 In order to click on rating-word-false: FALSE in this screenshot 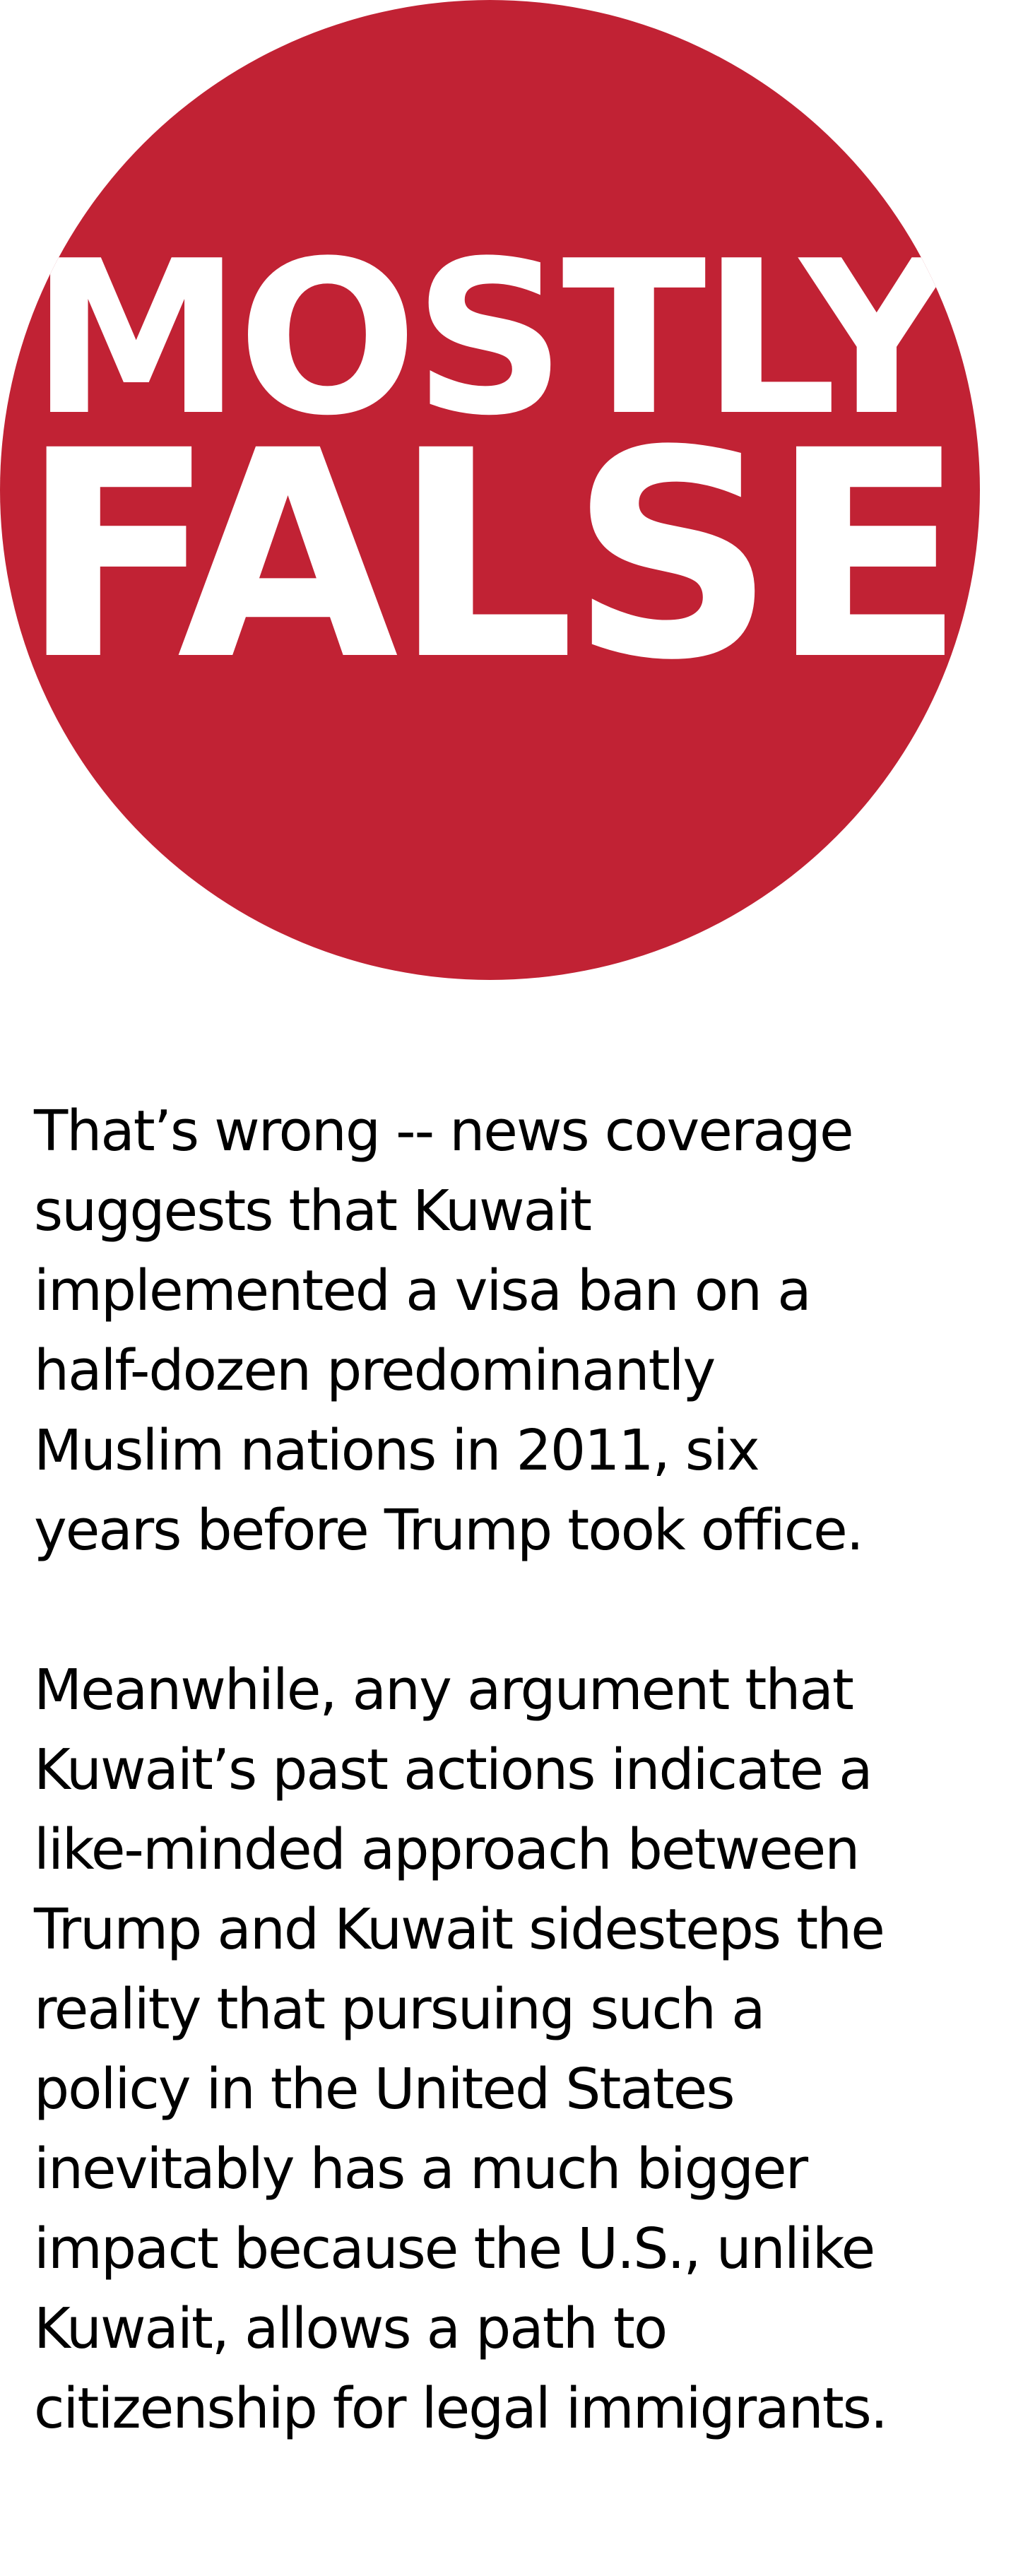, I will do `click(493, 556)`.